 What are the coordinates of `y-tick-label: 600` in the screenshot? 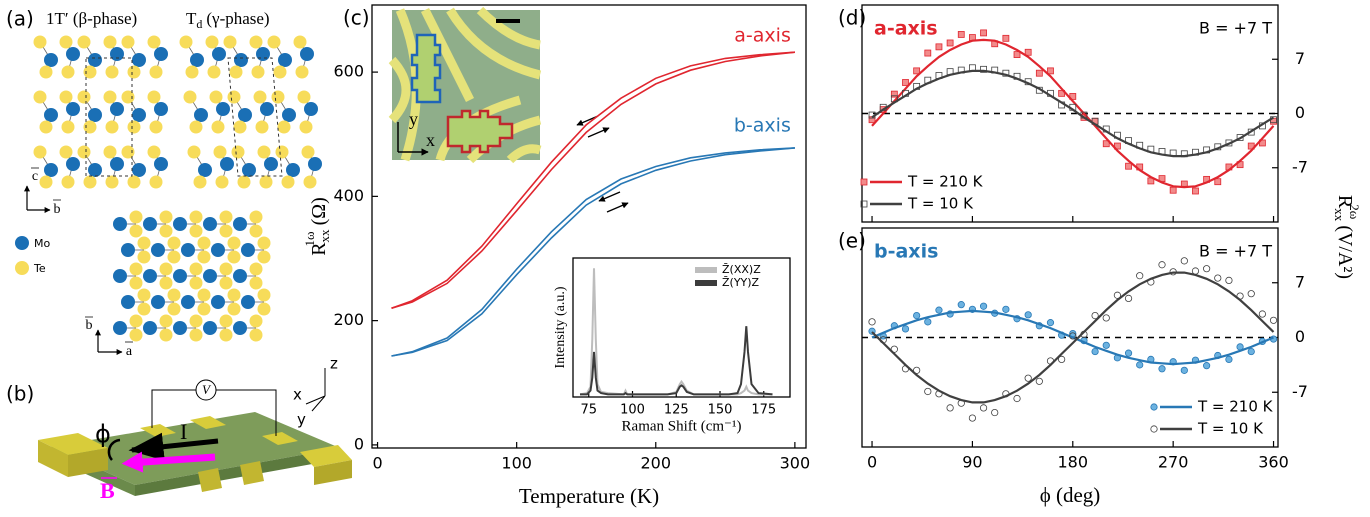 It's located at (348, 71).